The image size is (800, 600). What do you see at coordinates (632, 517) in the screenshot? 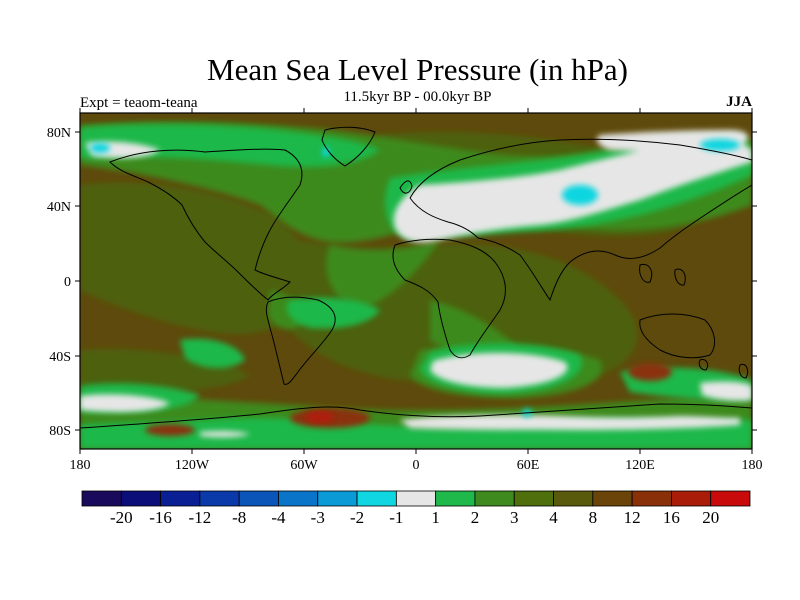
I see `colorbar-label: 12` at bounding box center [632, 517].